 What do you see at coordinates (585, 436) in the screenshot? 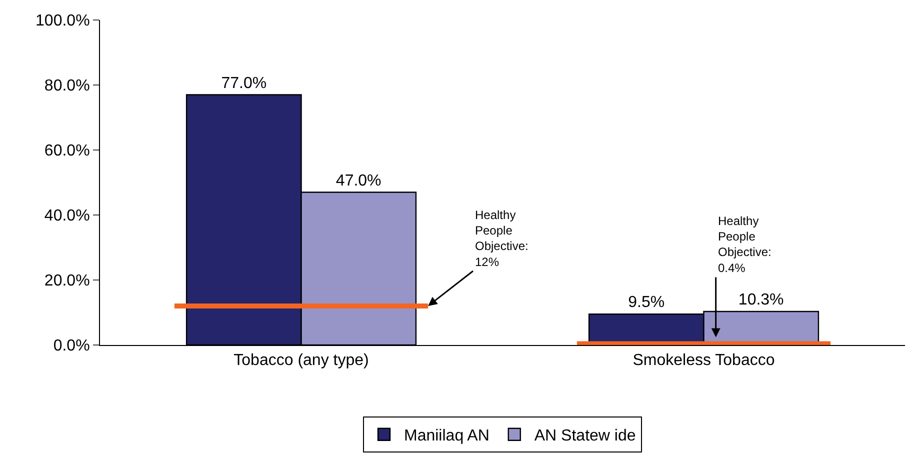
I see `legend-label: AN Statew ide` at bounding box center [585, 436].